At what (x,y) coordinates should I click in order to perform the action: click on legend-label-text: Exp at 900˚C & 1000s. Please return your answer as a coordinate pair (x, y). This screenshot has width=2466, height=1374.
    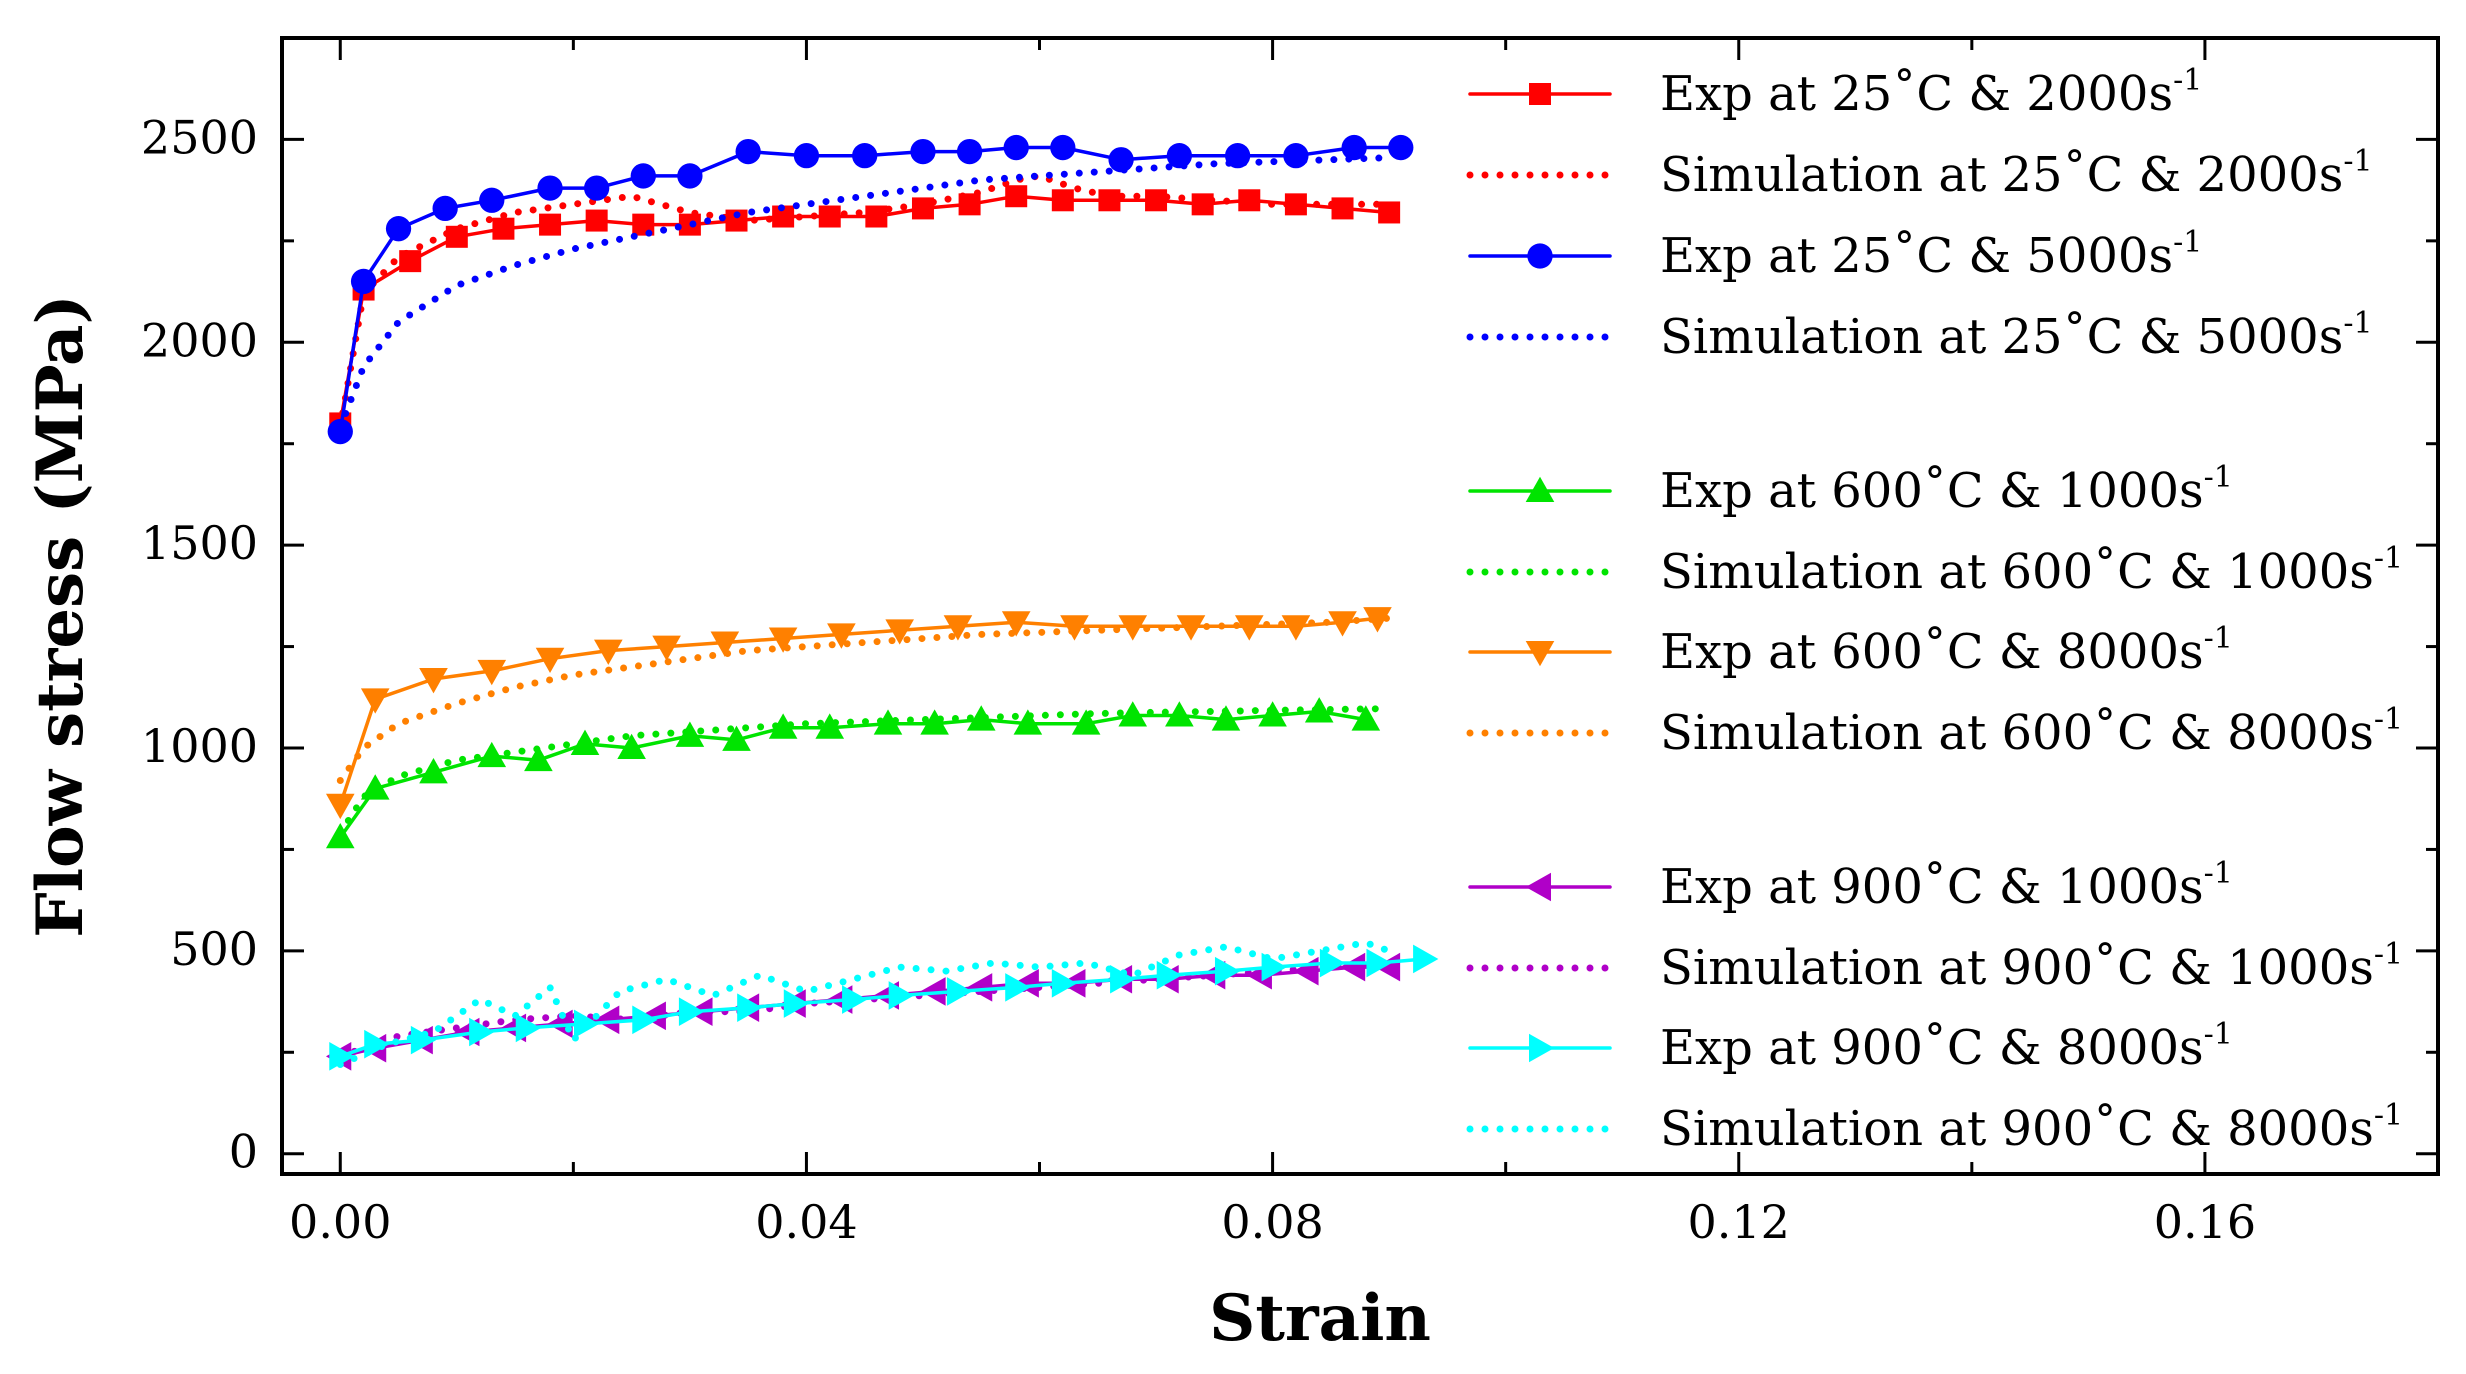
    Looking at the image, I should click on (1932, 887).